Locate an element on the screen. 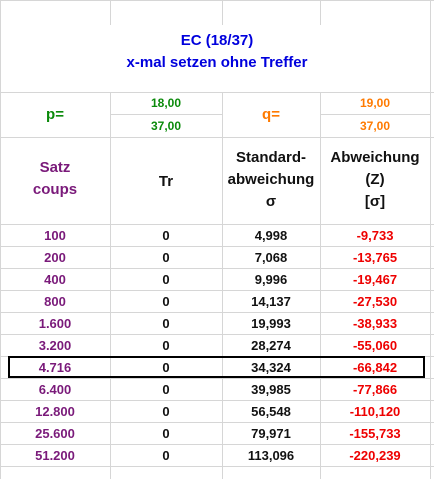 Image resolution: width=434 pixels, height=479 pixels. satz-cell: 800 is located at coordinates (55, 301).